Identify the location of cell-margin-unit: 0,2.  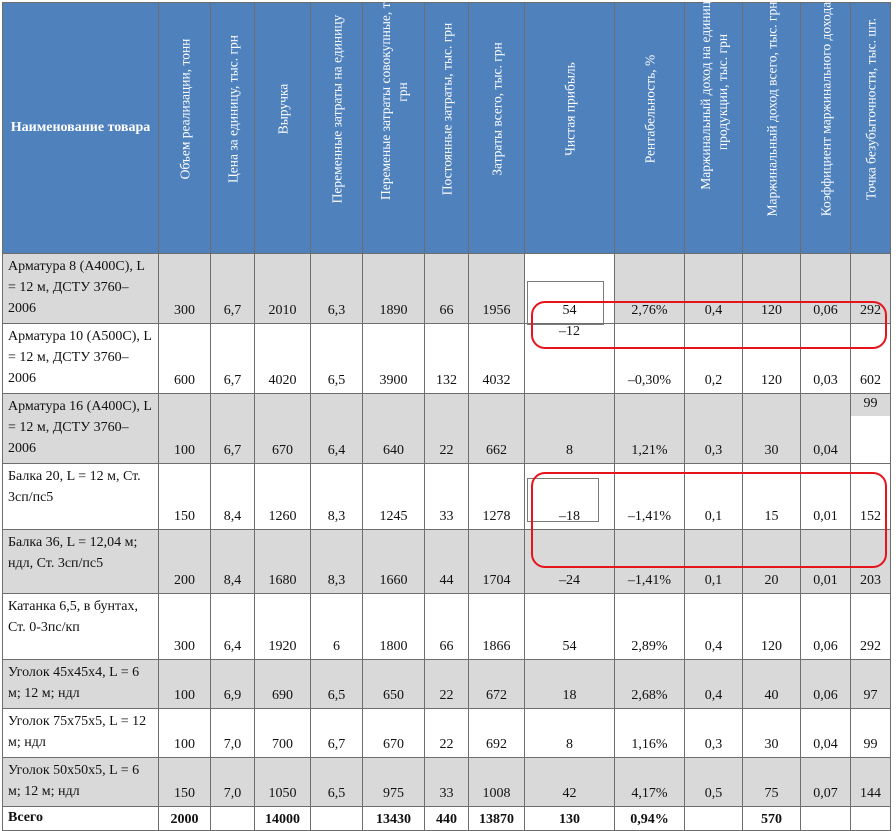
(713, 358).